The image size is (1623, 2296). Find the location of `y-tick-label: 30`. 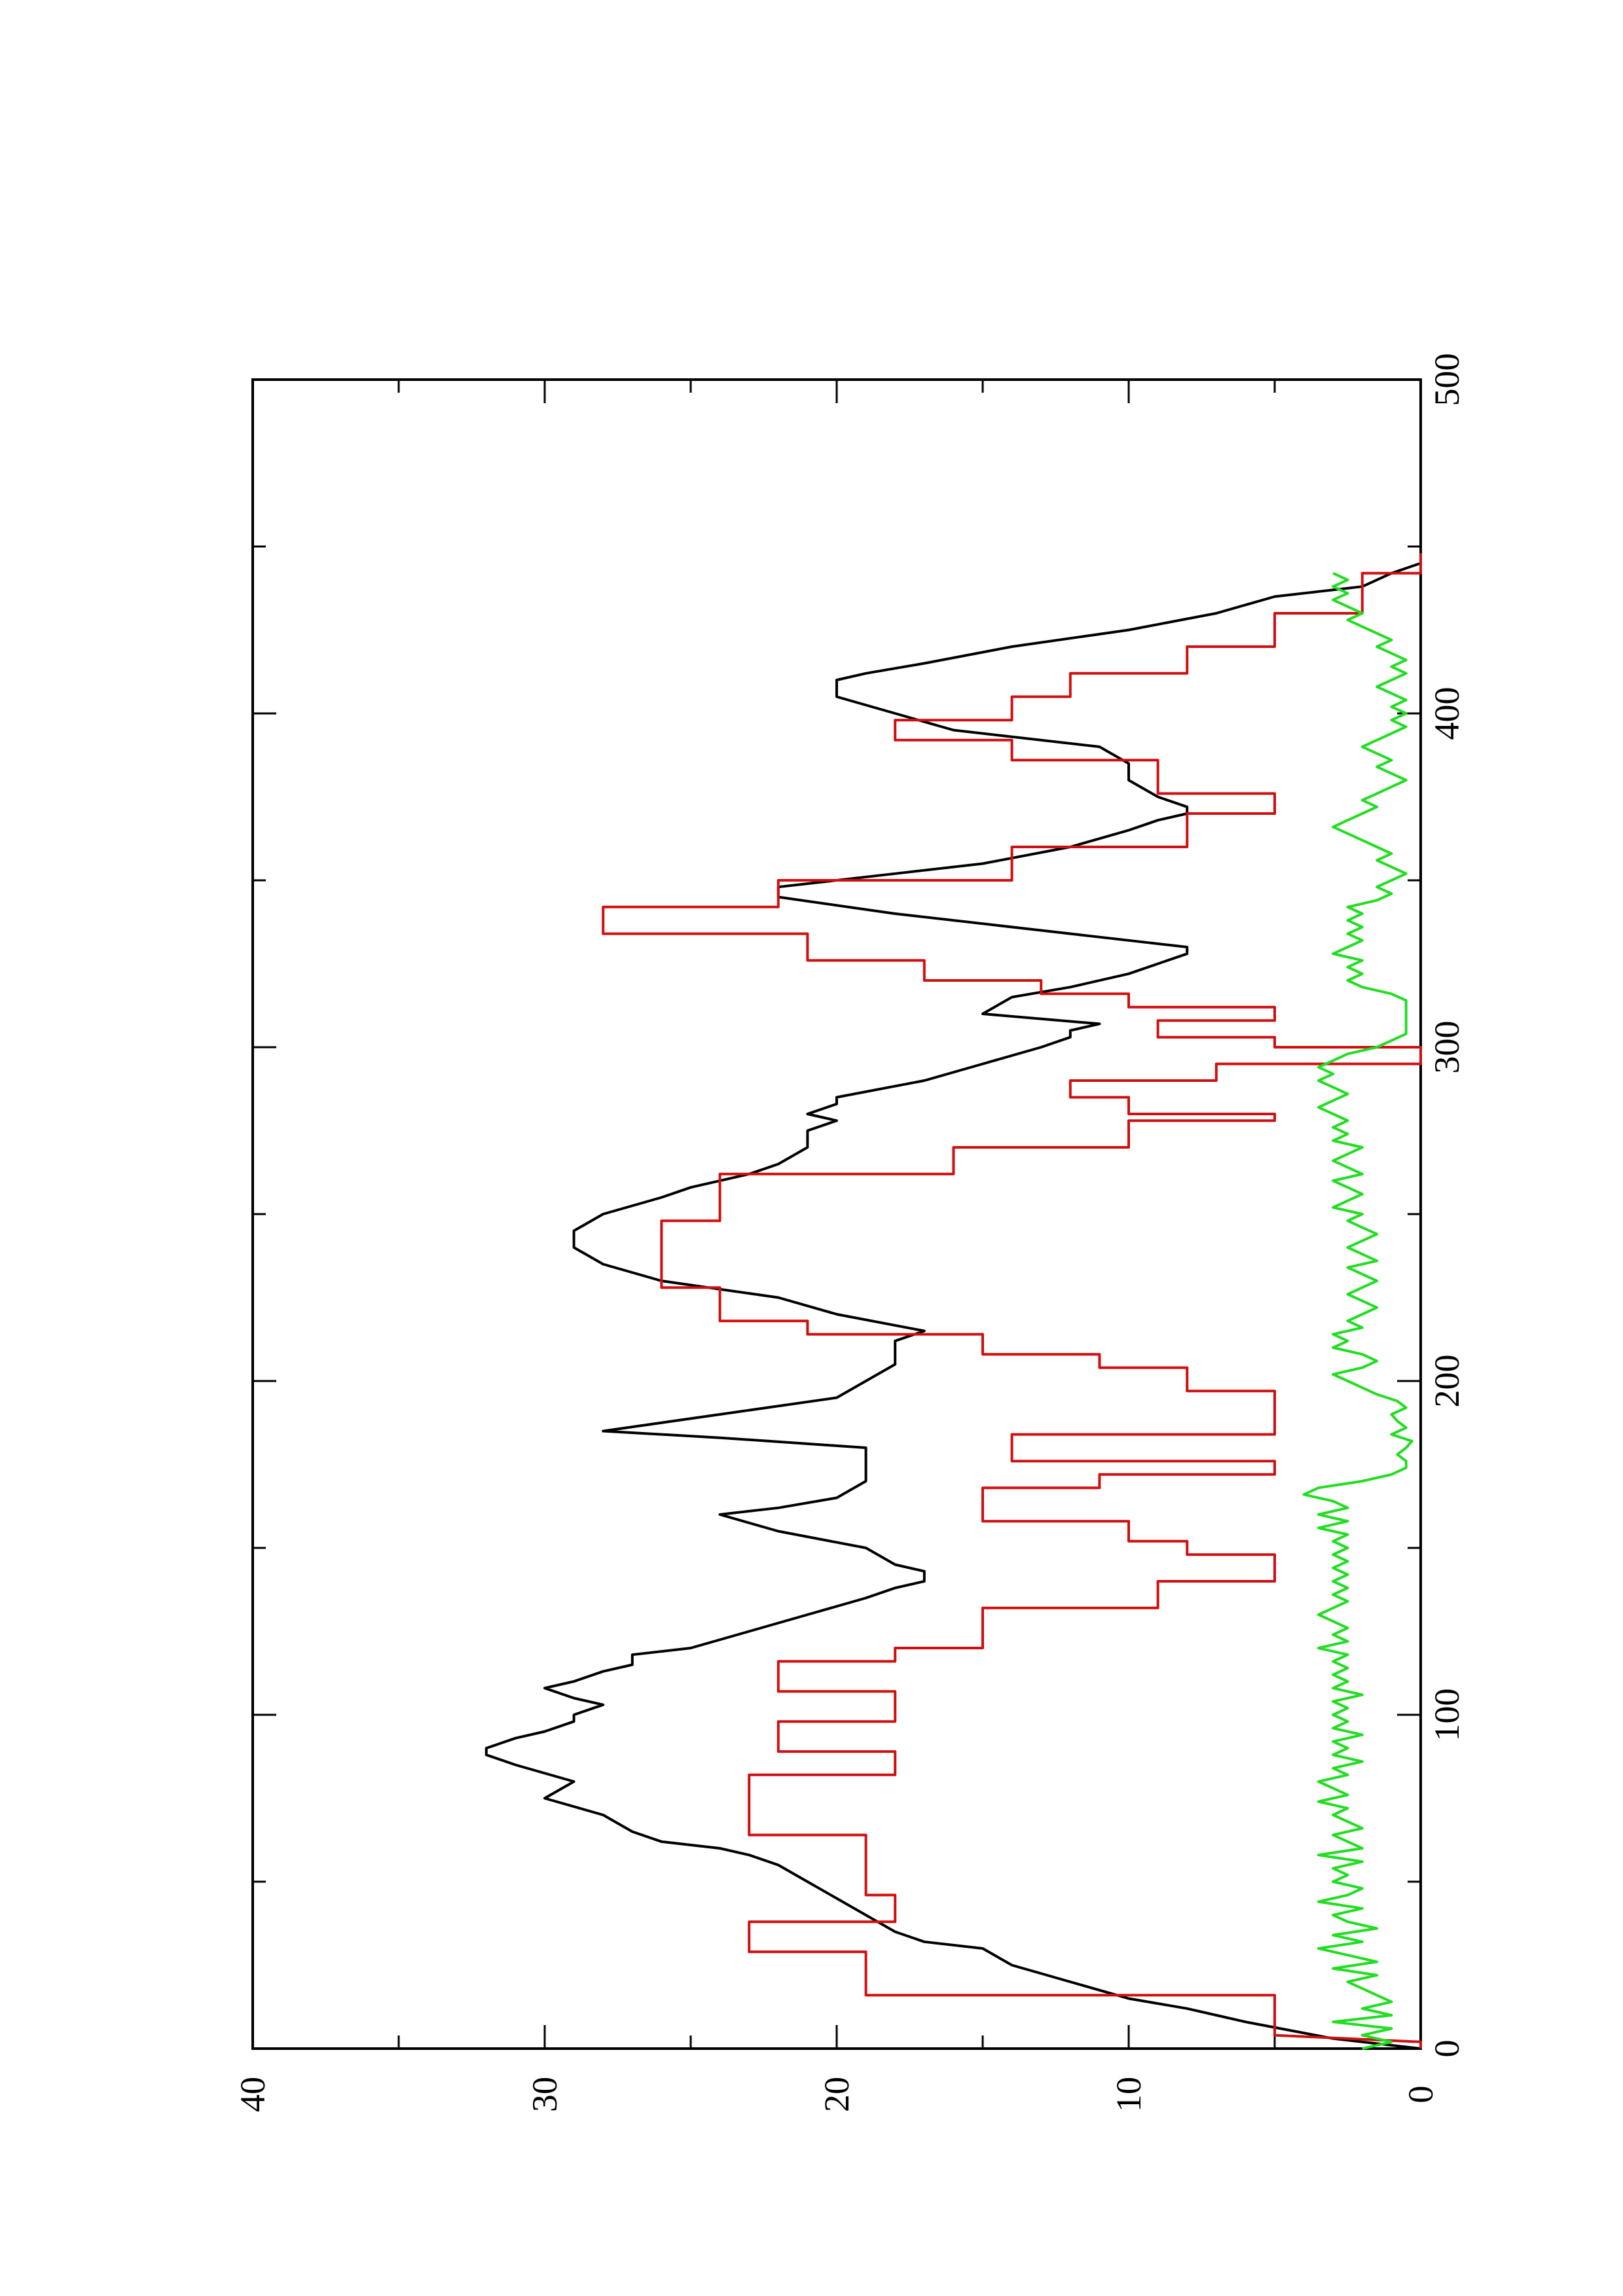

y-tick-label: 30 is located at coordinates (544, 2094).